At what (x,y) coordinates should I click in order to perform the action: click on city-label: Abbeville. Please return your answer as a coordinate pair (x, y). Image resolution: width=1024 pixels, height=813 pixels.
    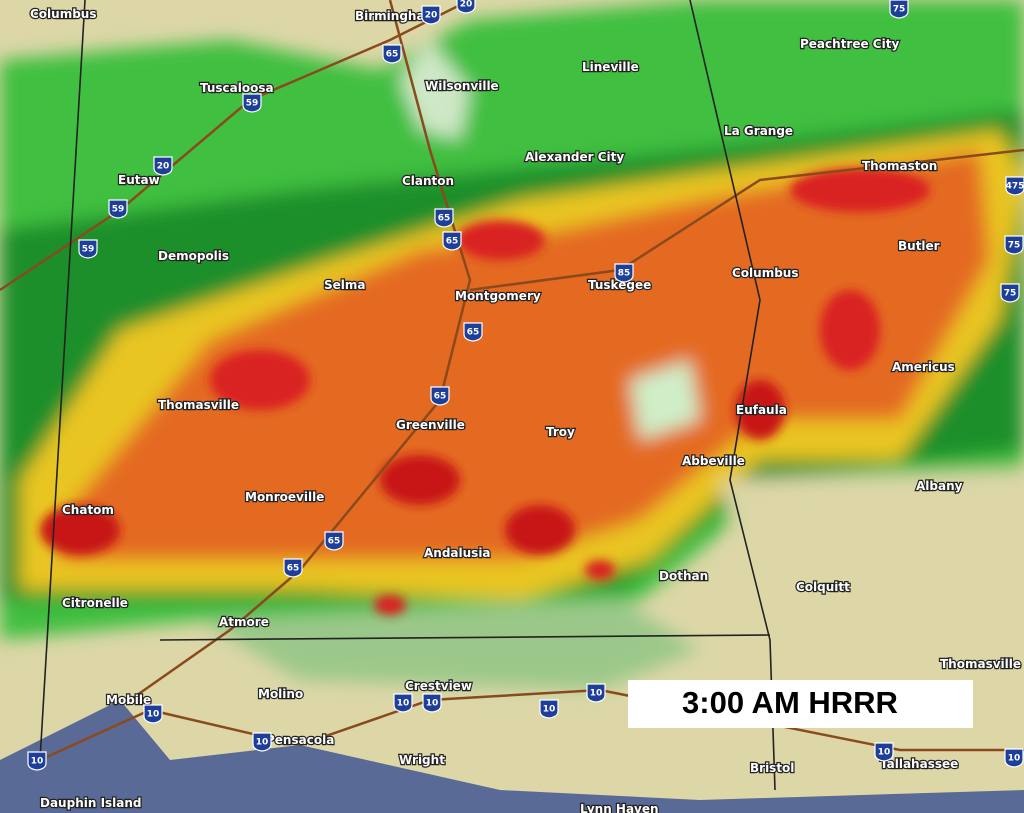
    Looking at the image, I should click on (713, 461).